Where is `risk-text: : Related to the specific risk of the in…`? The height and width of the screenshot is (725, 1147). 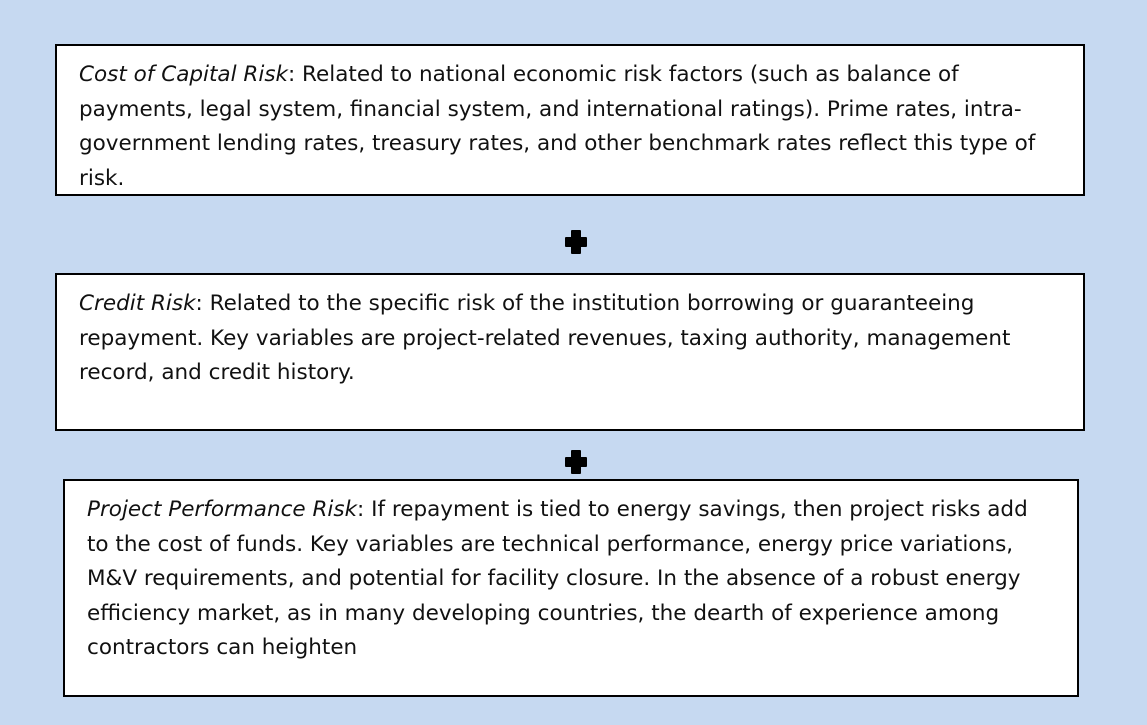 risk-text: : Related to the specific risk of the in… is located at coordinates (545, 338).